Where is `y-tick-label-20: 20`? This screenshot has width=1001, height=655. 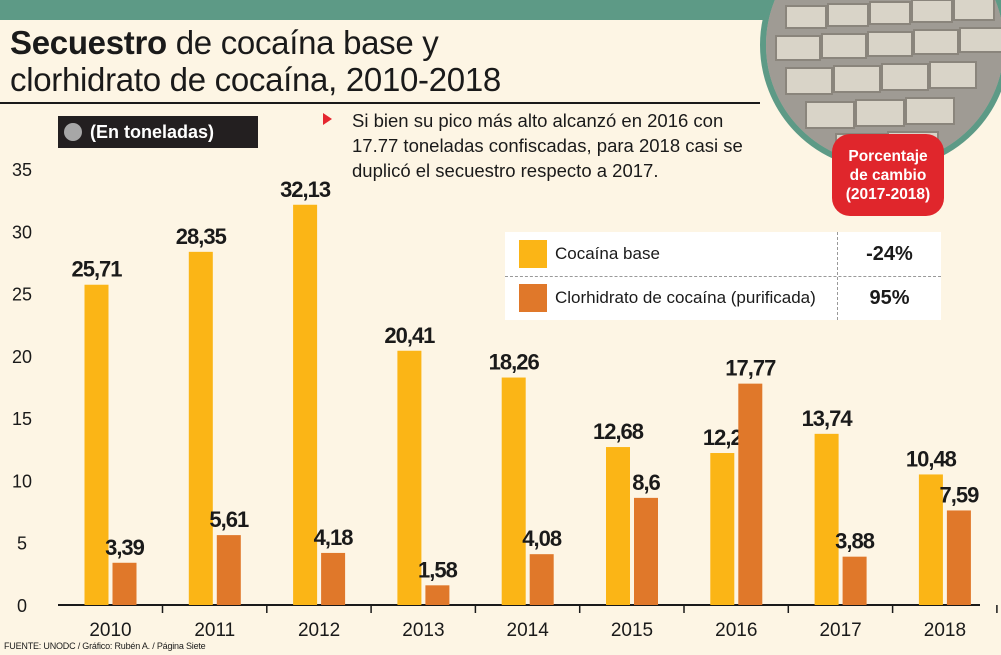
y-tick-label-20: 20 is located at coordinates (22, 357).